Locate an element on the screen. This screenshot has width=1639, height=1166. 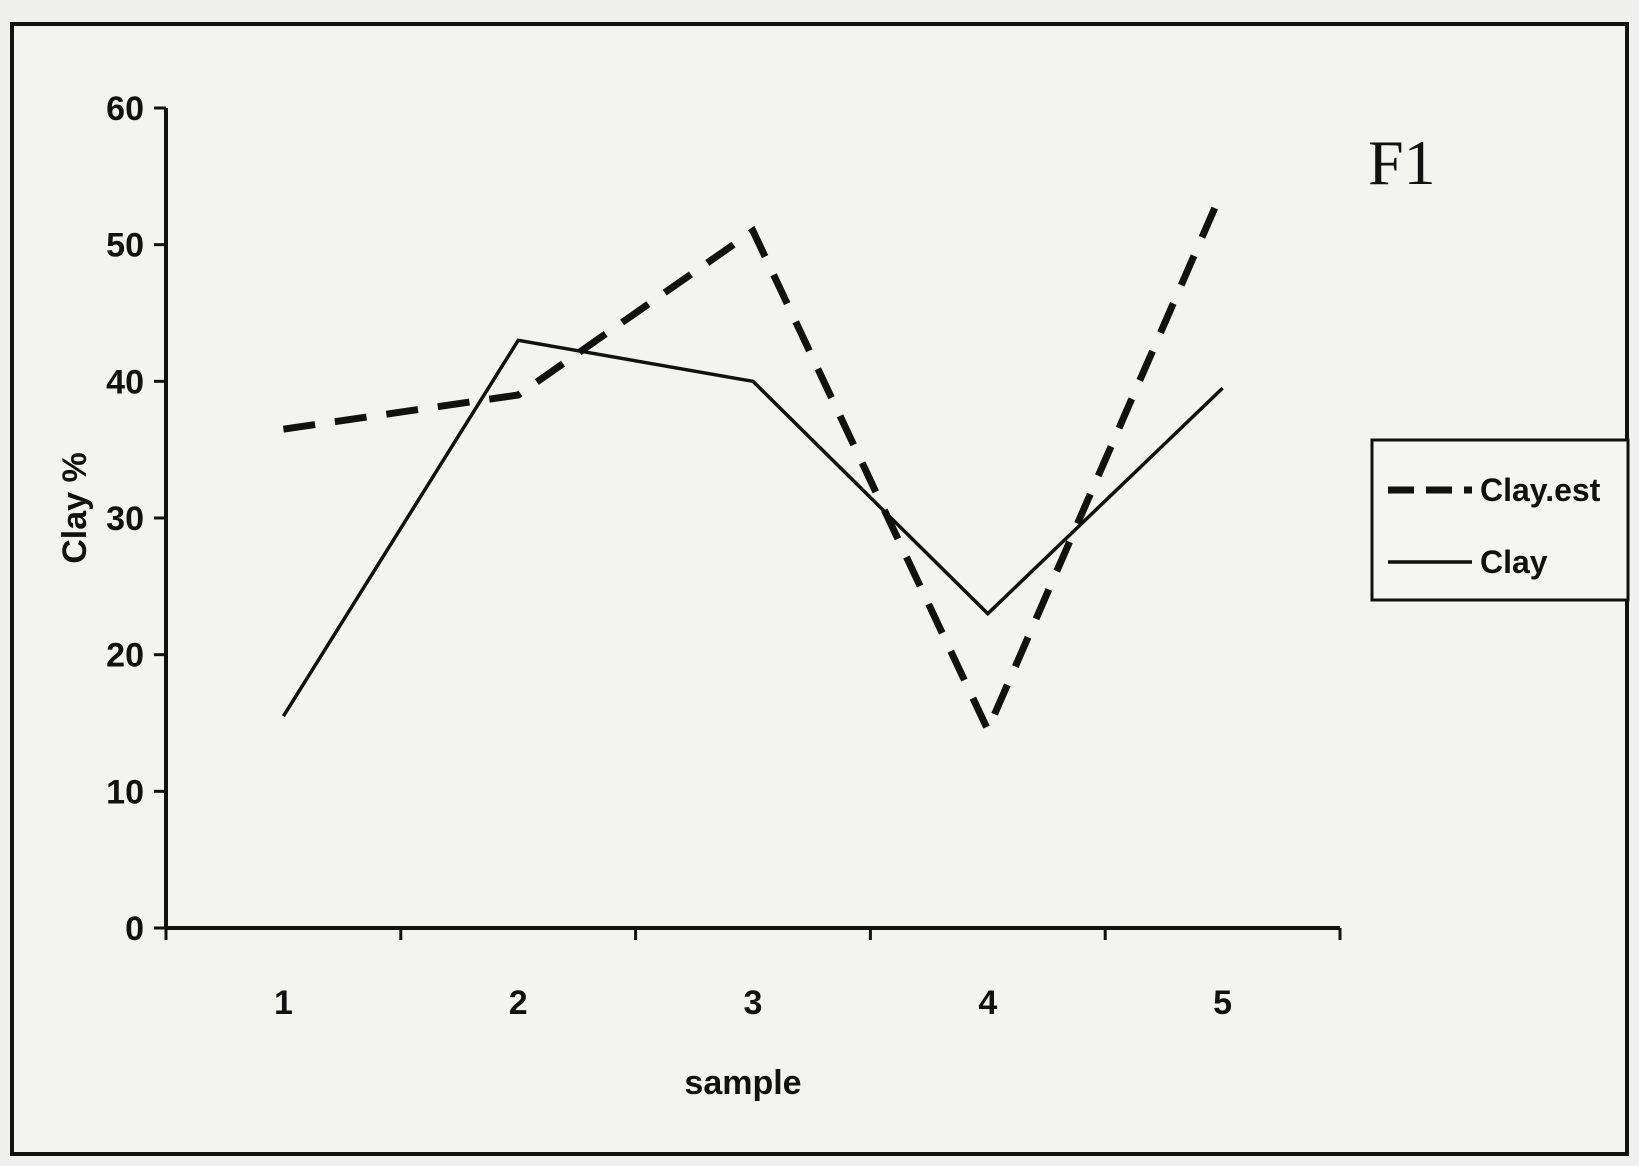
y-axis-title: Clay % is located at coordinates (75, 508).